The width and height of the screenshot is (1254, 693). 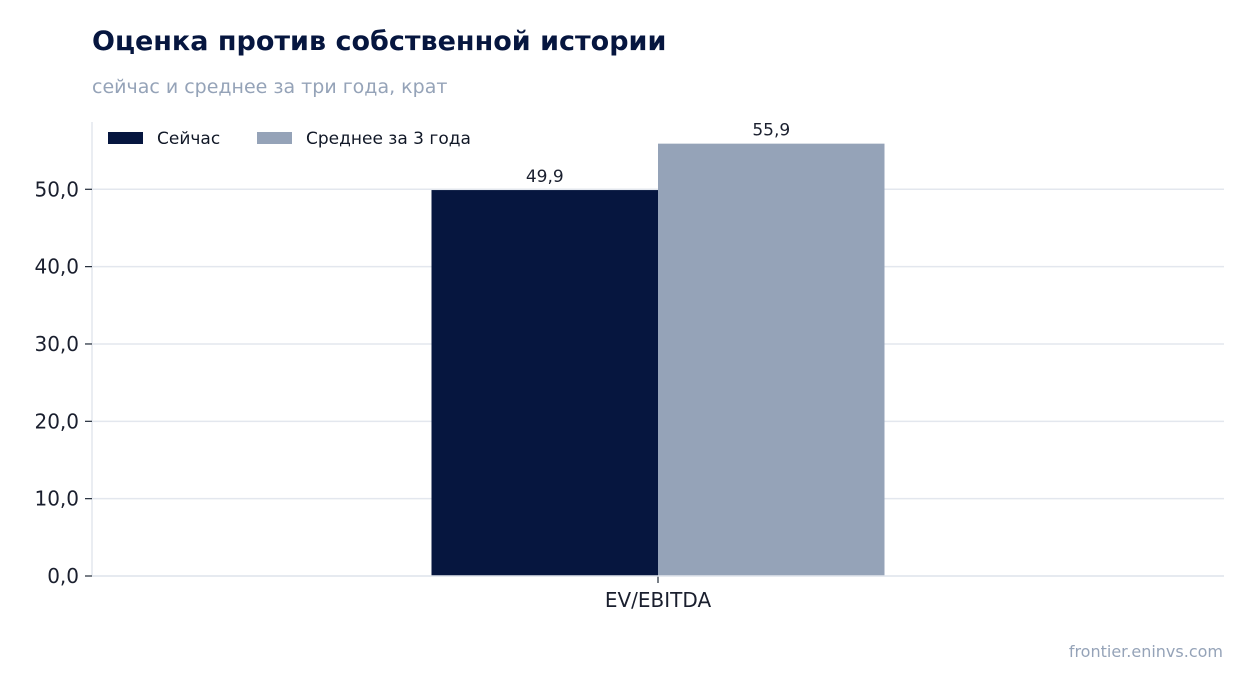 I want to click on chart-title: Оценка против собственной истории, so click(x=379, y=41).